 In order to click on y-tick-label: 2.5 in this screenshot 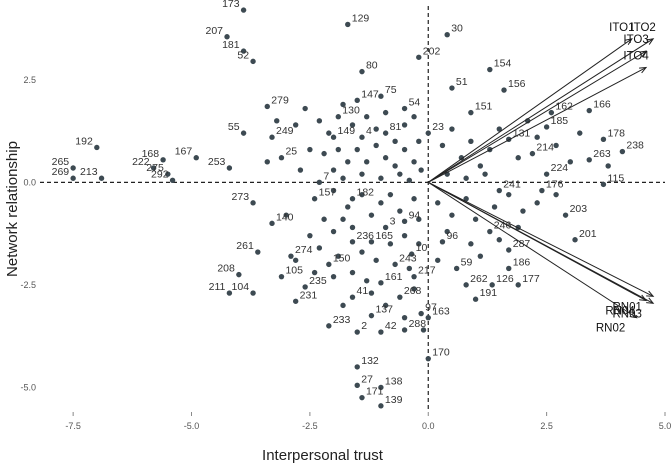, I will do `click(29, 80)`.